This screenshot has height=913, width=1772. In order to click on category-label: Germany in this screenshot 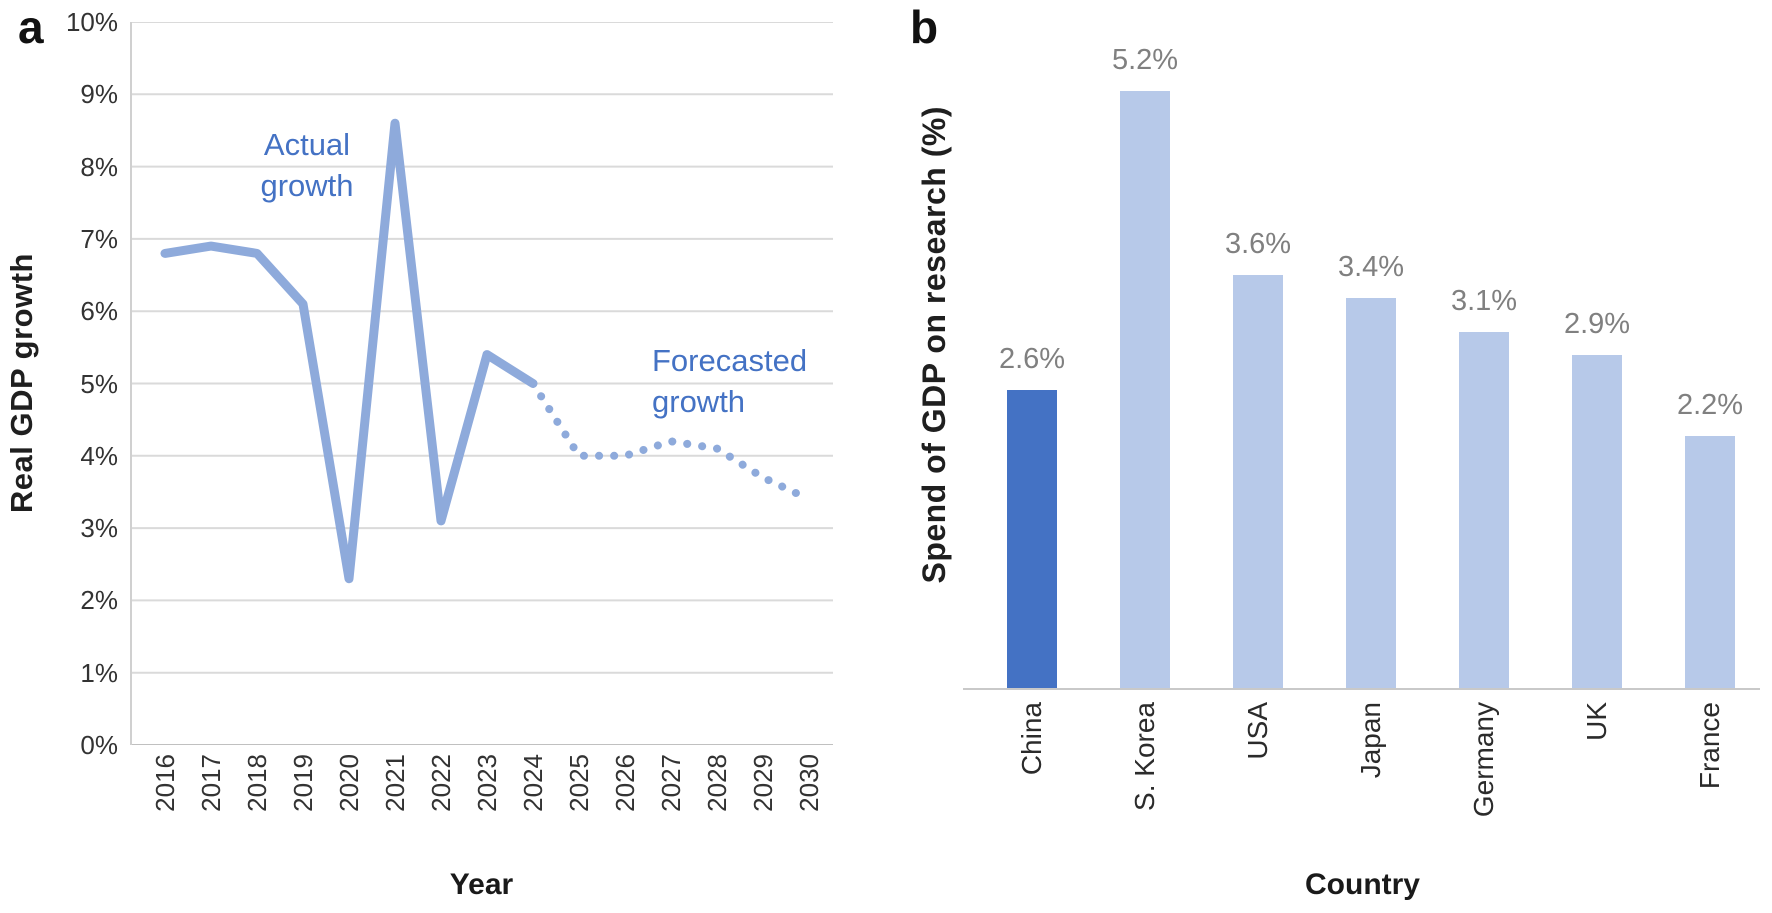, I will do `click(1483, 762)`.